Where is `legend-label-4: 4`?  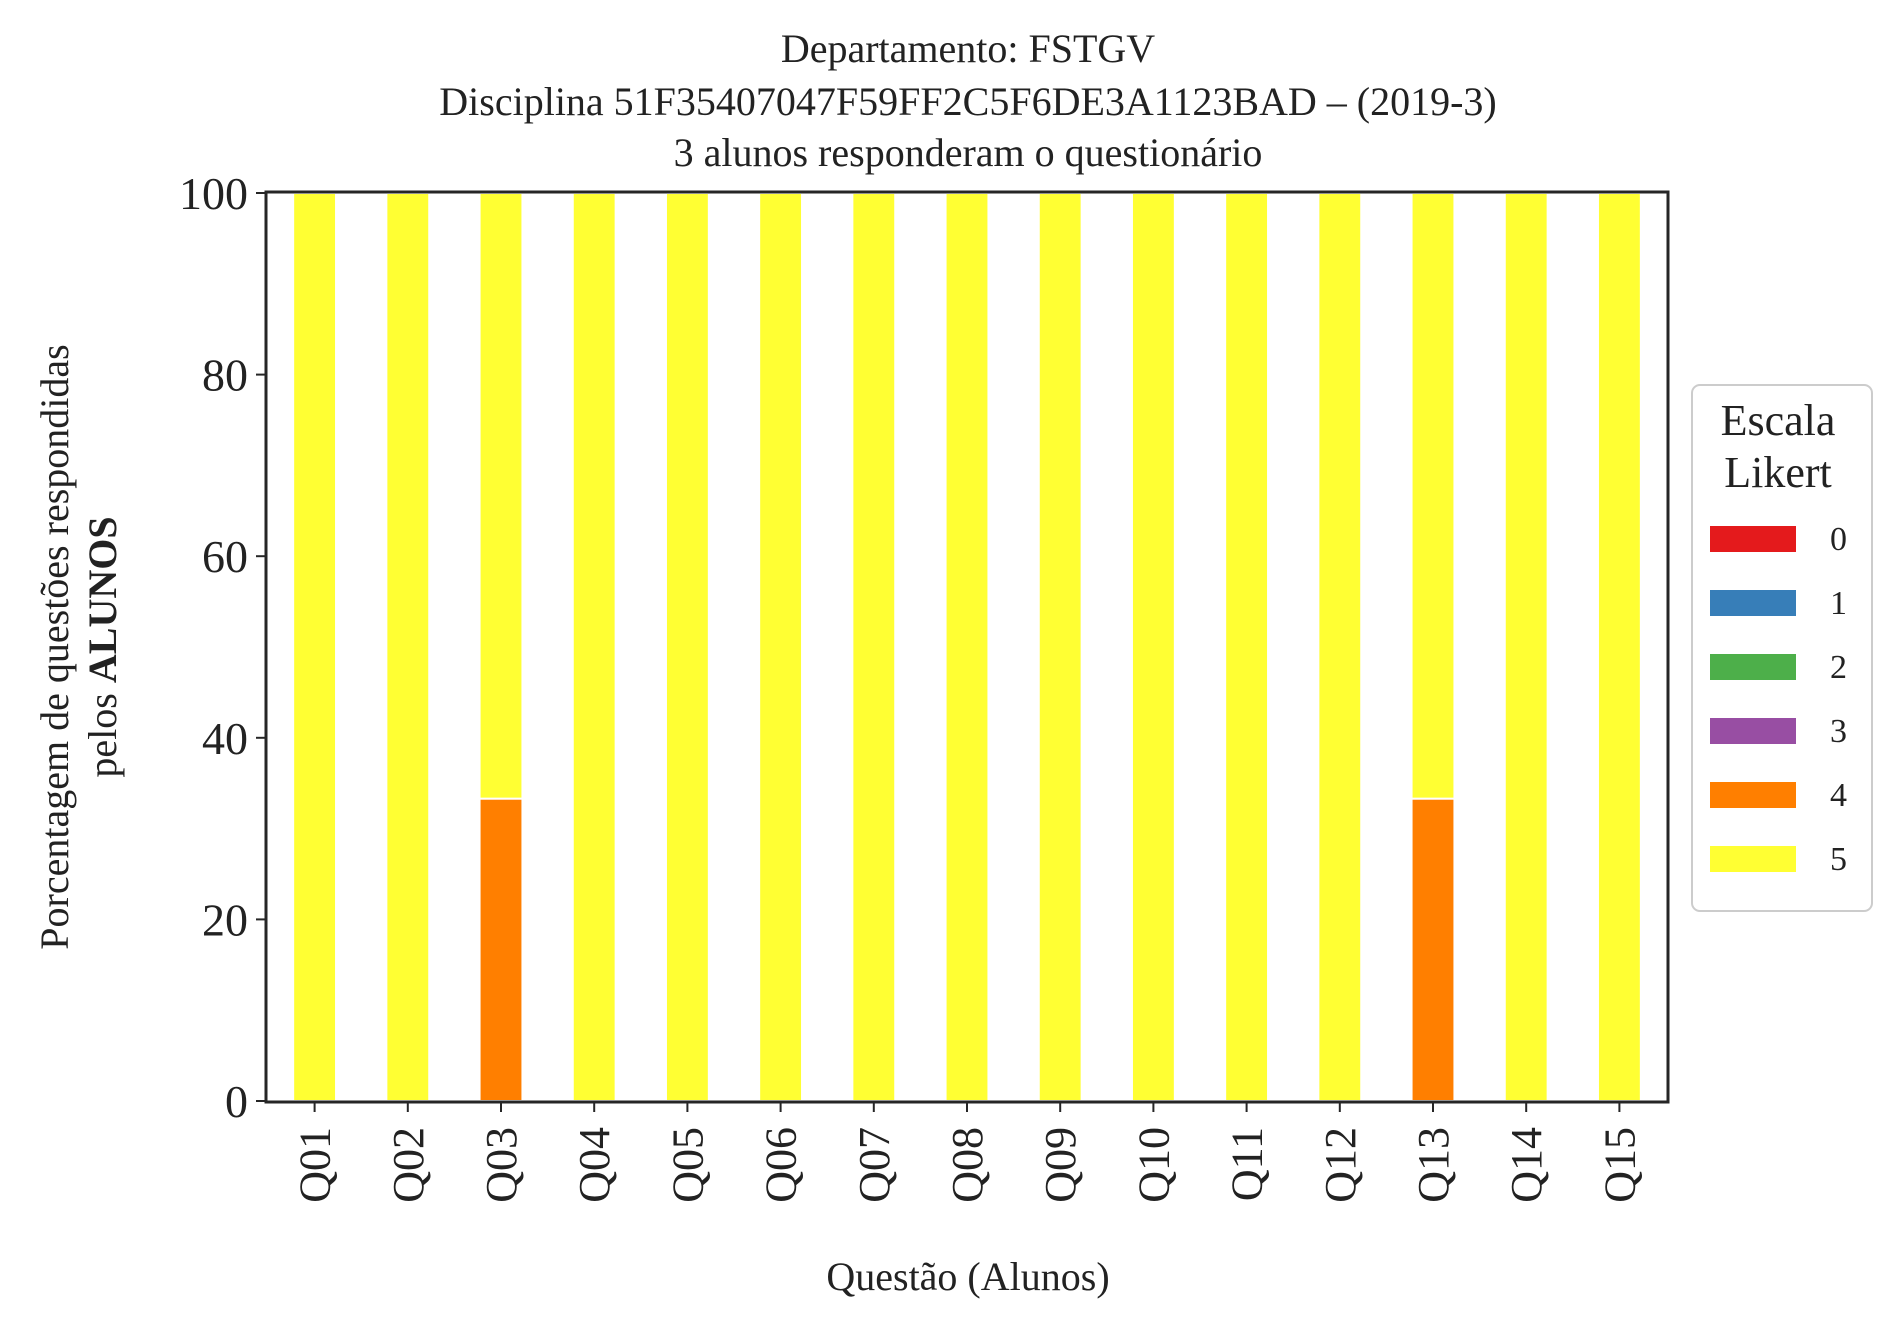
legend-label-4: 4 is located at coordinates (1838, 795).